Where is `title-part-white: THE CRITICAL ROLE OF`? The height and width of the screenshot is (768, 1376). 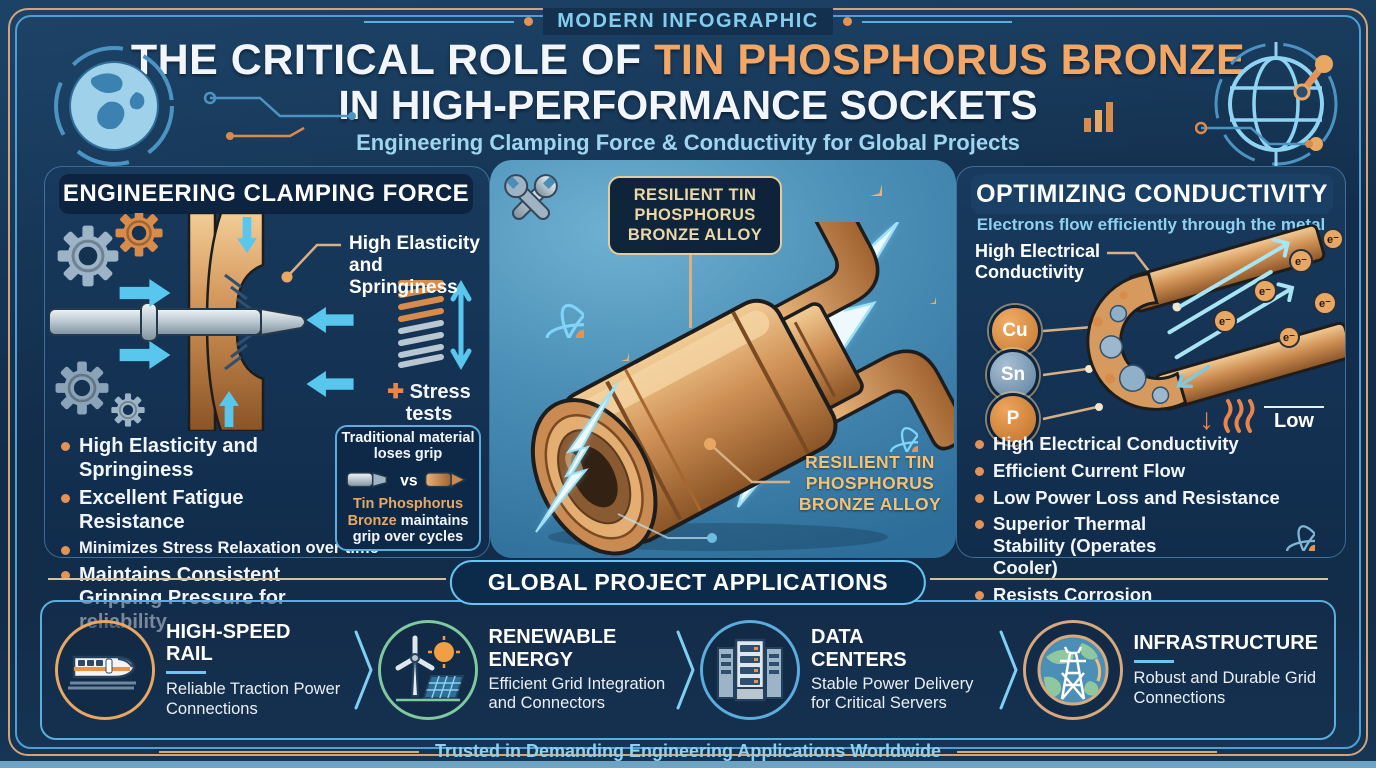
title-part-white: THE CRITICAL ROLE OF is located at coordinates (386, 60).